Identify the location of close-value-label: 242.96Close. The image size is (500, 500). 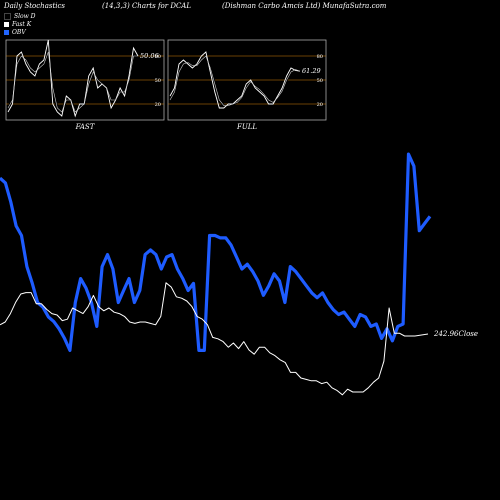
(455, 334).